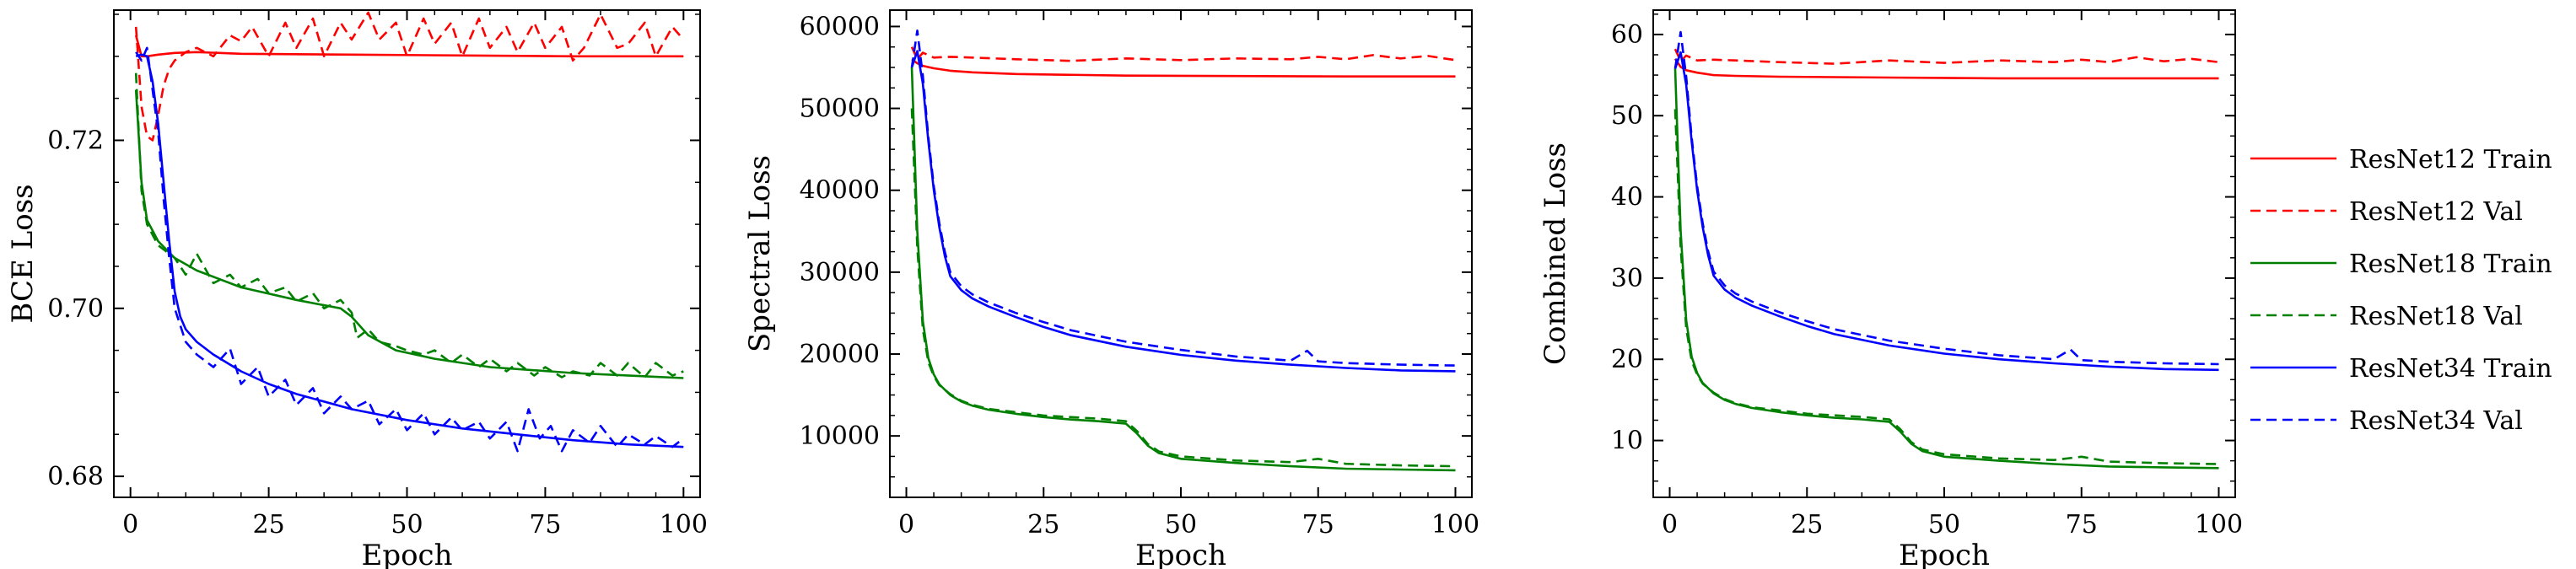 The width and height of the screenshot is (2576, 569). I want to click on legend-label-resnet18-train: ResNet18 Train, so click(2450, 264).